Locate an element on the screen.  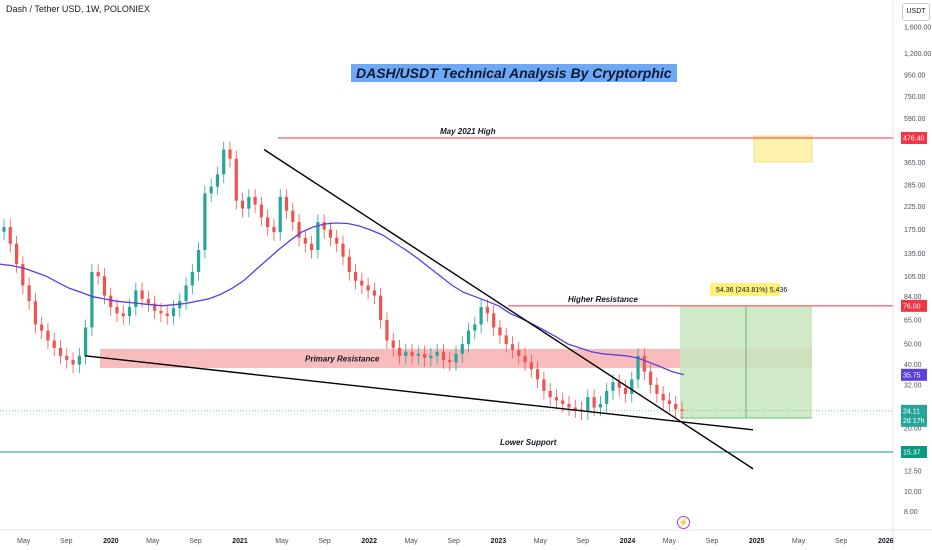
y-tick-label: 32.00 is located at coordinates (913, 385).